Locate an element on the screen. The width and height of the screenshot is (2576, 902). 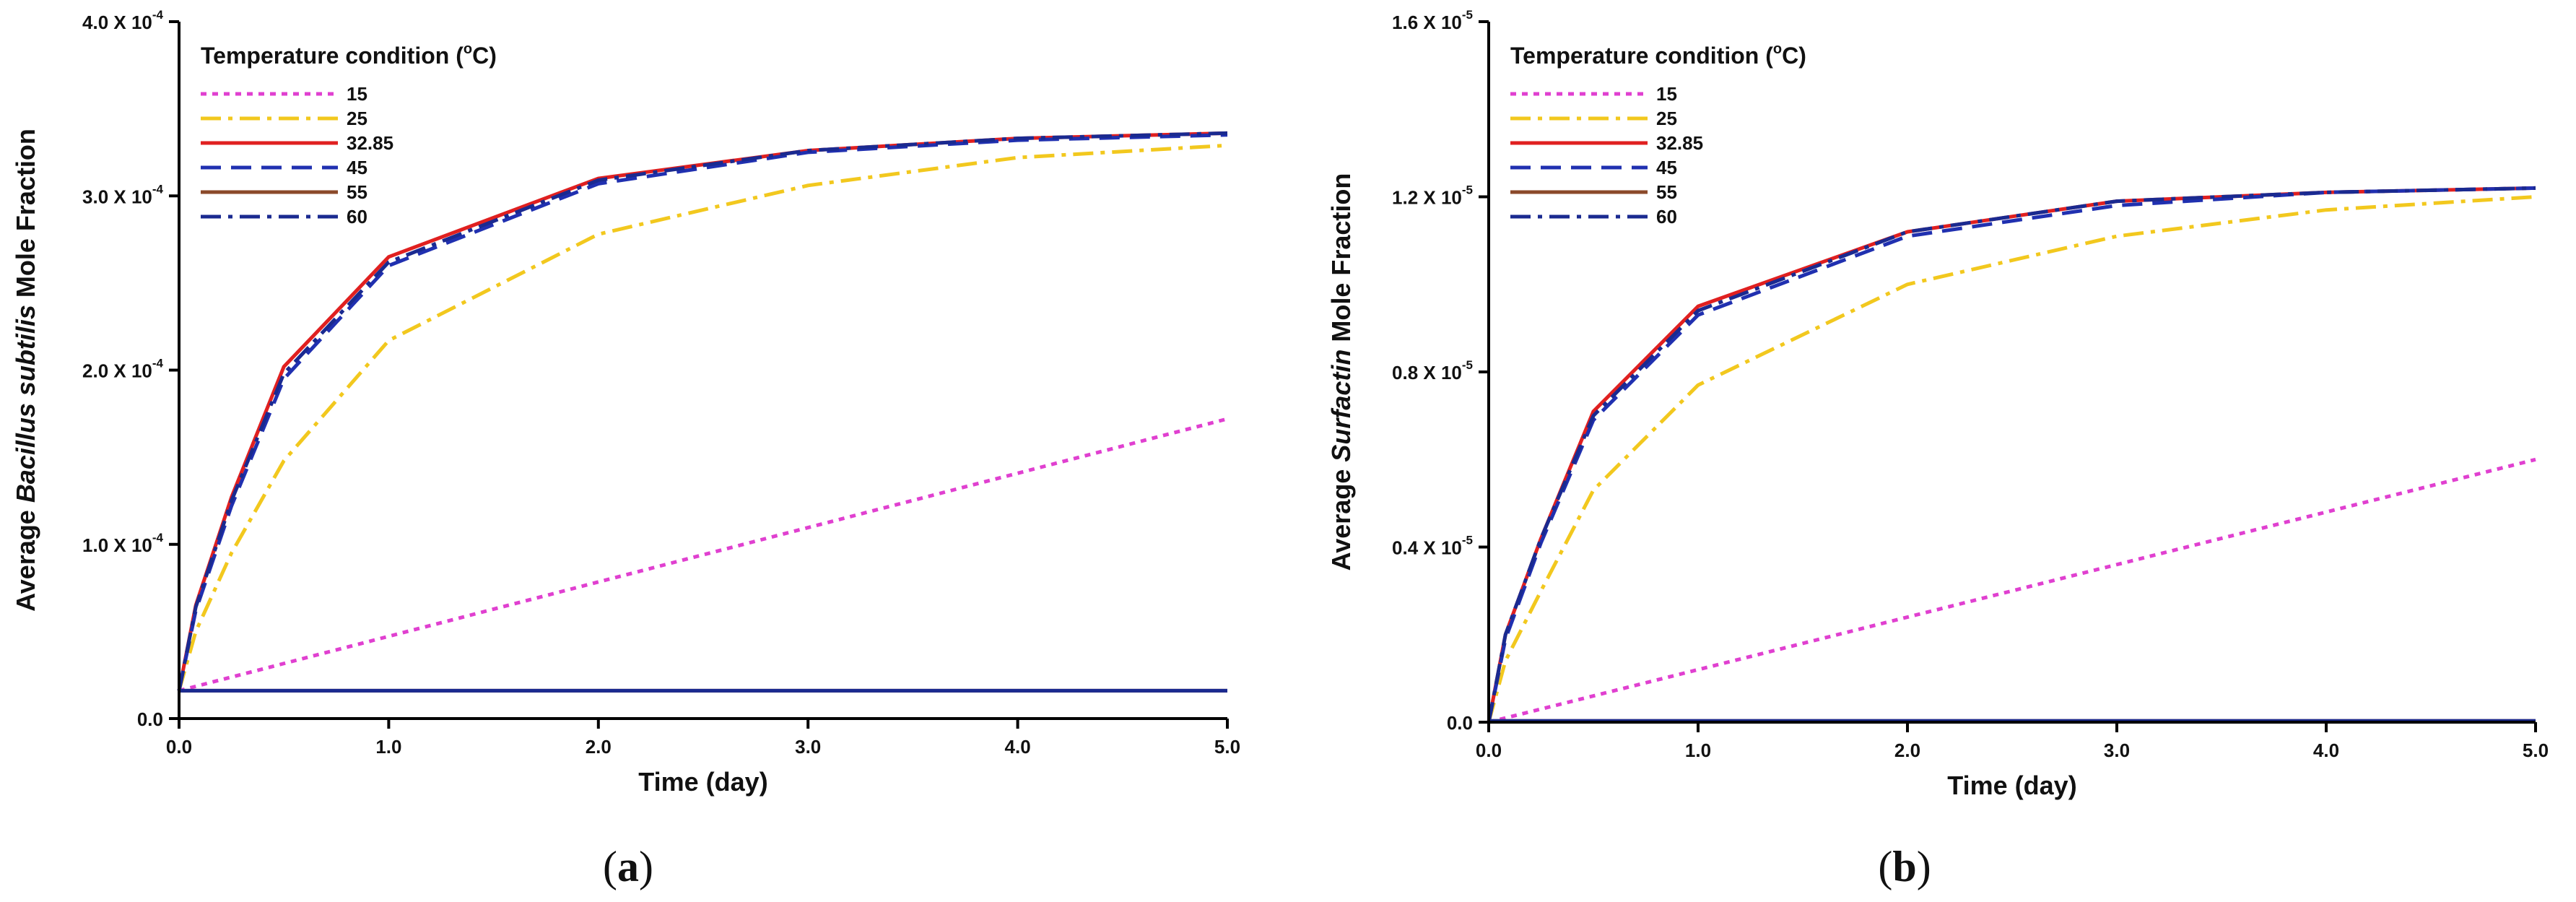
panel-label-b: (b) is located at coordinates (1904, 867).